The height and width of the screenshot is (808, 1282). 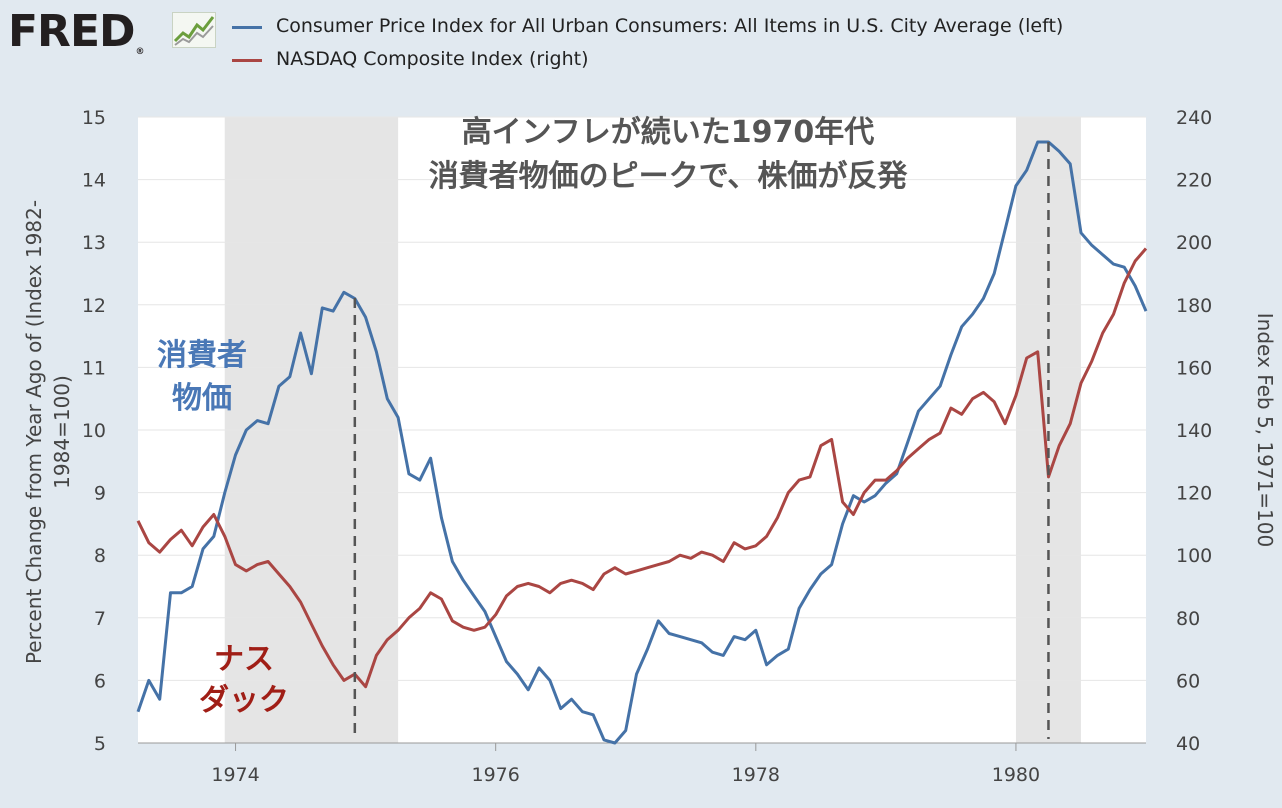 What do you see at coordinates (72, 31) in the screenshot?
I see `logo-text: FRED` at bounding box center [72, 31].